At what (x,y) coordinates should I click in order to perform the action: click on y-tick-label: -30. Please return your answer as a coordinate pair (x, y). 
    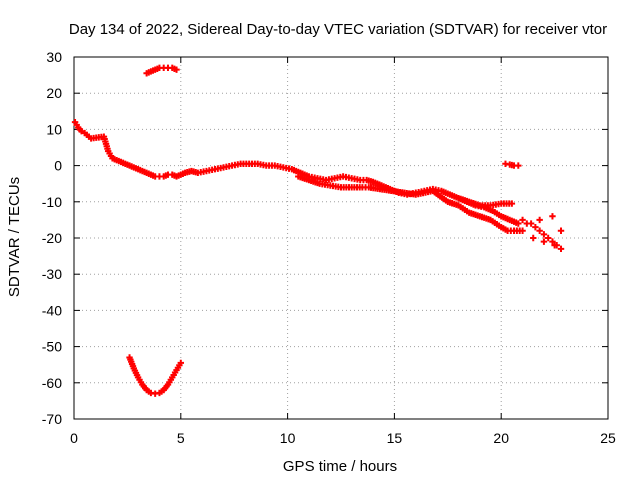
    Looking at the image, I should click on (52, 274).